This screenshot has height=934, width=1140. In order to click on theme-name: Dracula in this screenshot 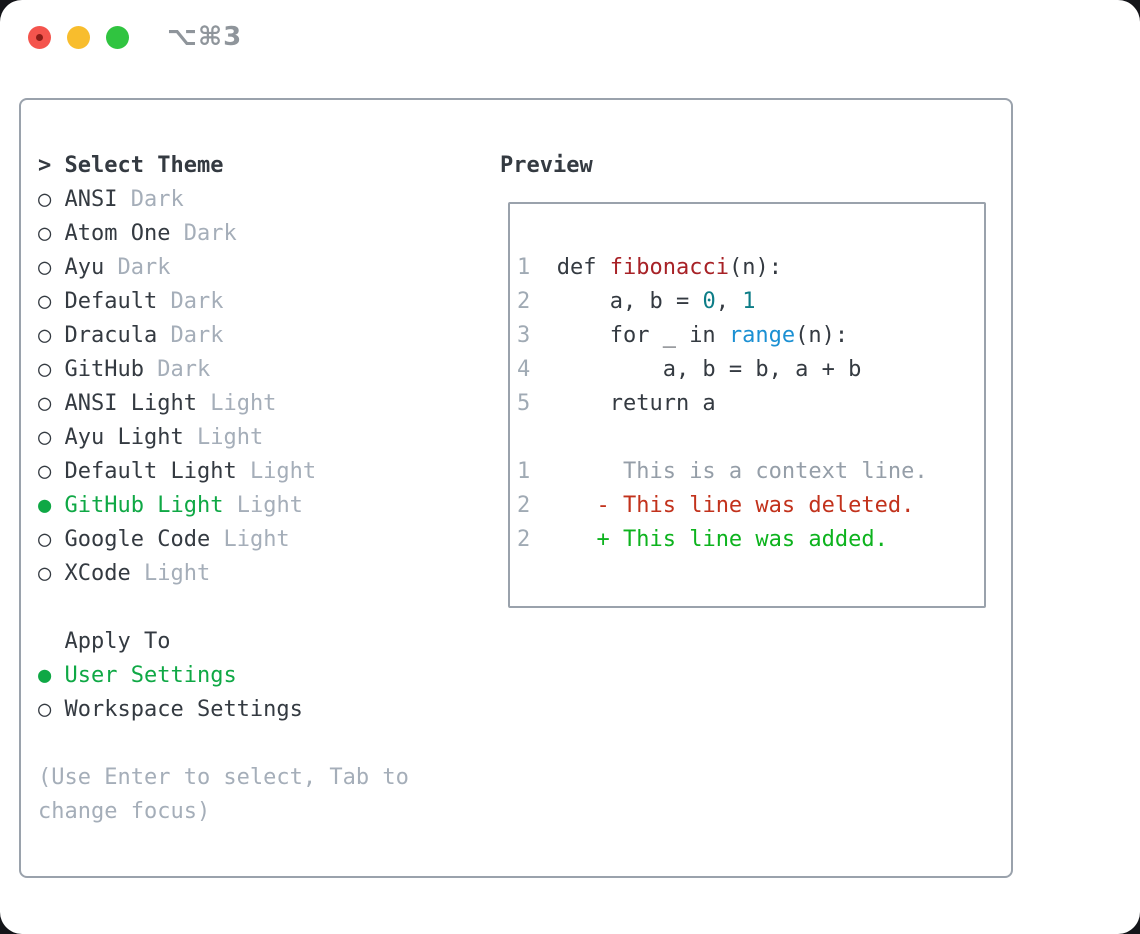, I will do `click(111, 335)`.